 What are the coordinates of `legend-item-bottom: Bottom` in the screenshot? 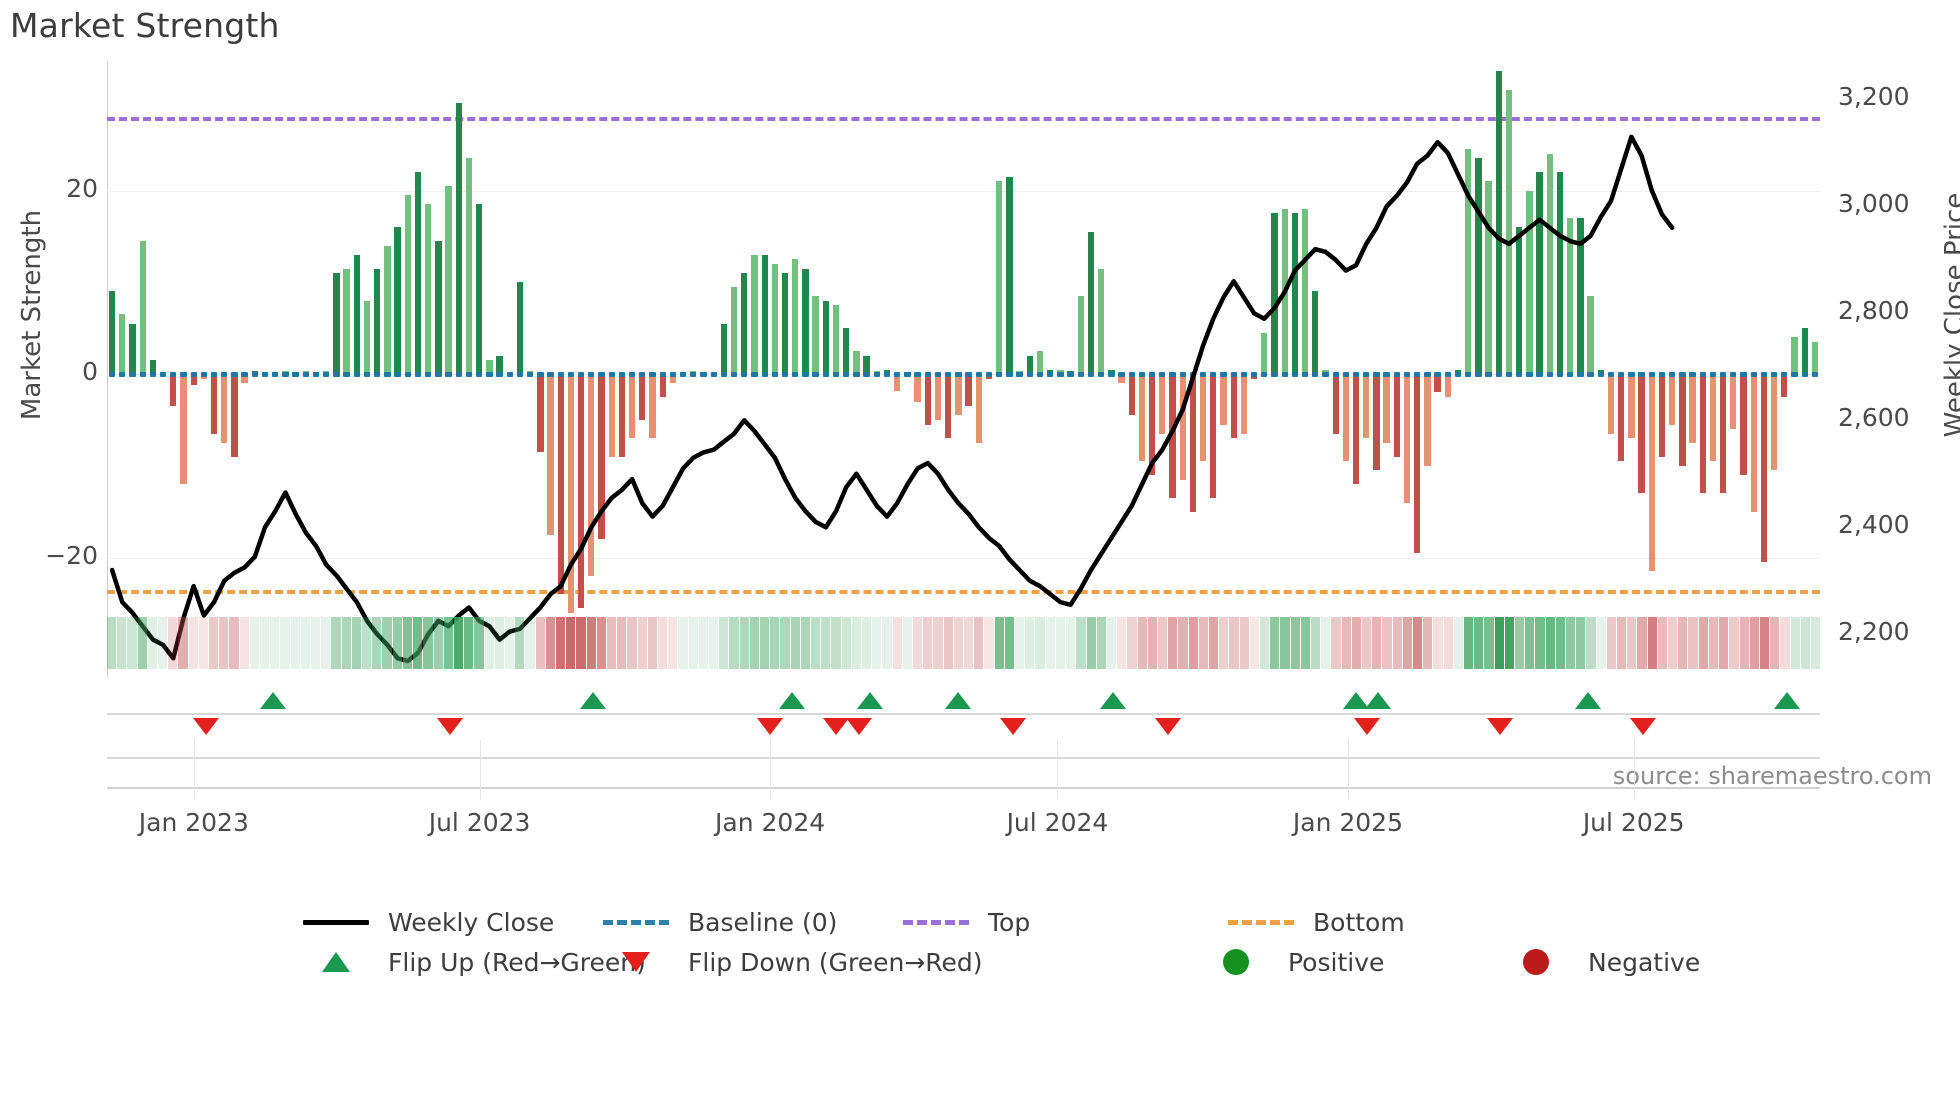 It's located at (1315, 922).